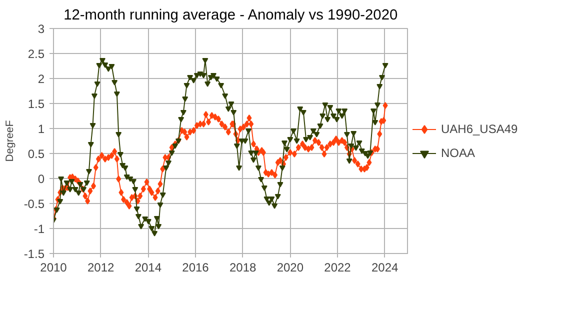 This screenshot has height=328, width=564. I want to click on x-tick-label: 2012, so click(101, 267).